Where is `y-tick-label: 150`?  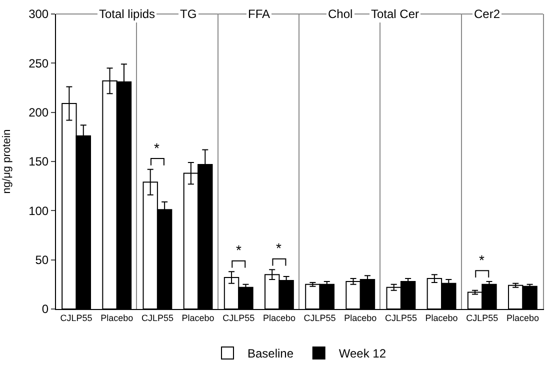 y-tick-label: 150 is located at coordinates (38, 161).